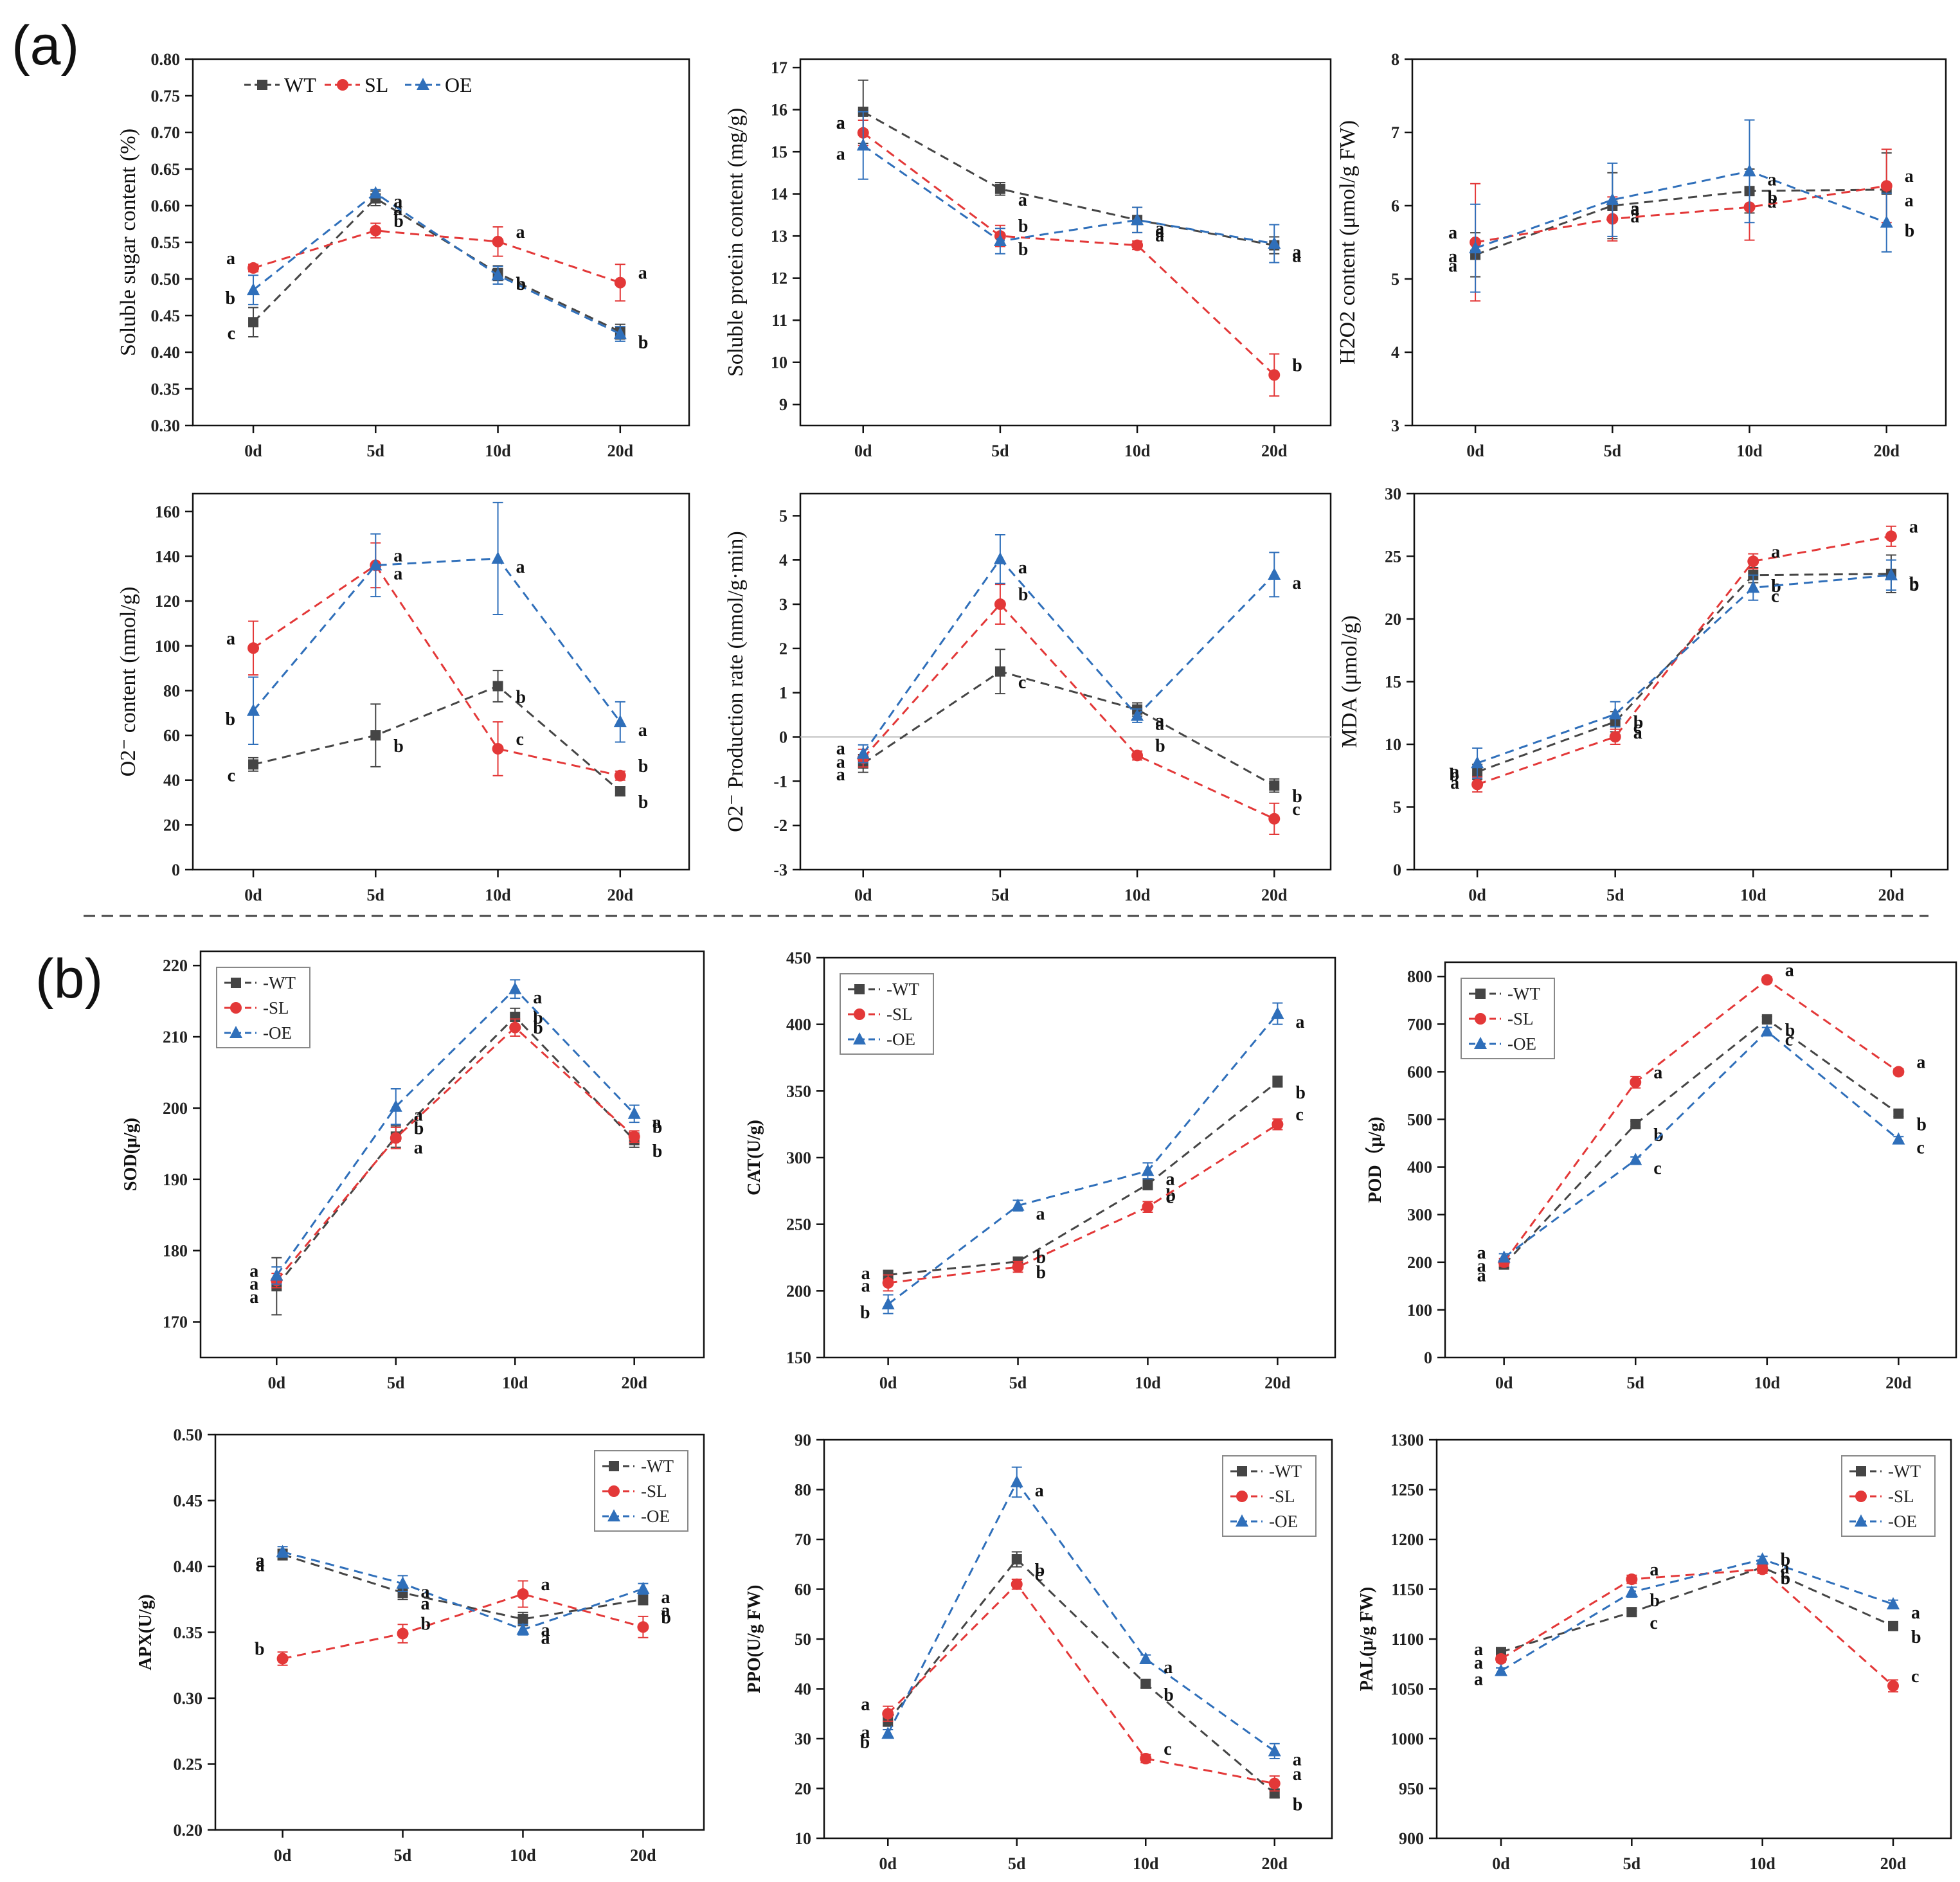 The width and height of the screenshot is (1960, 1882). Describe the element at coordinates (1679, 242) in the screenshot. I see `chart-frame` at that location.